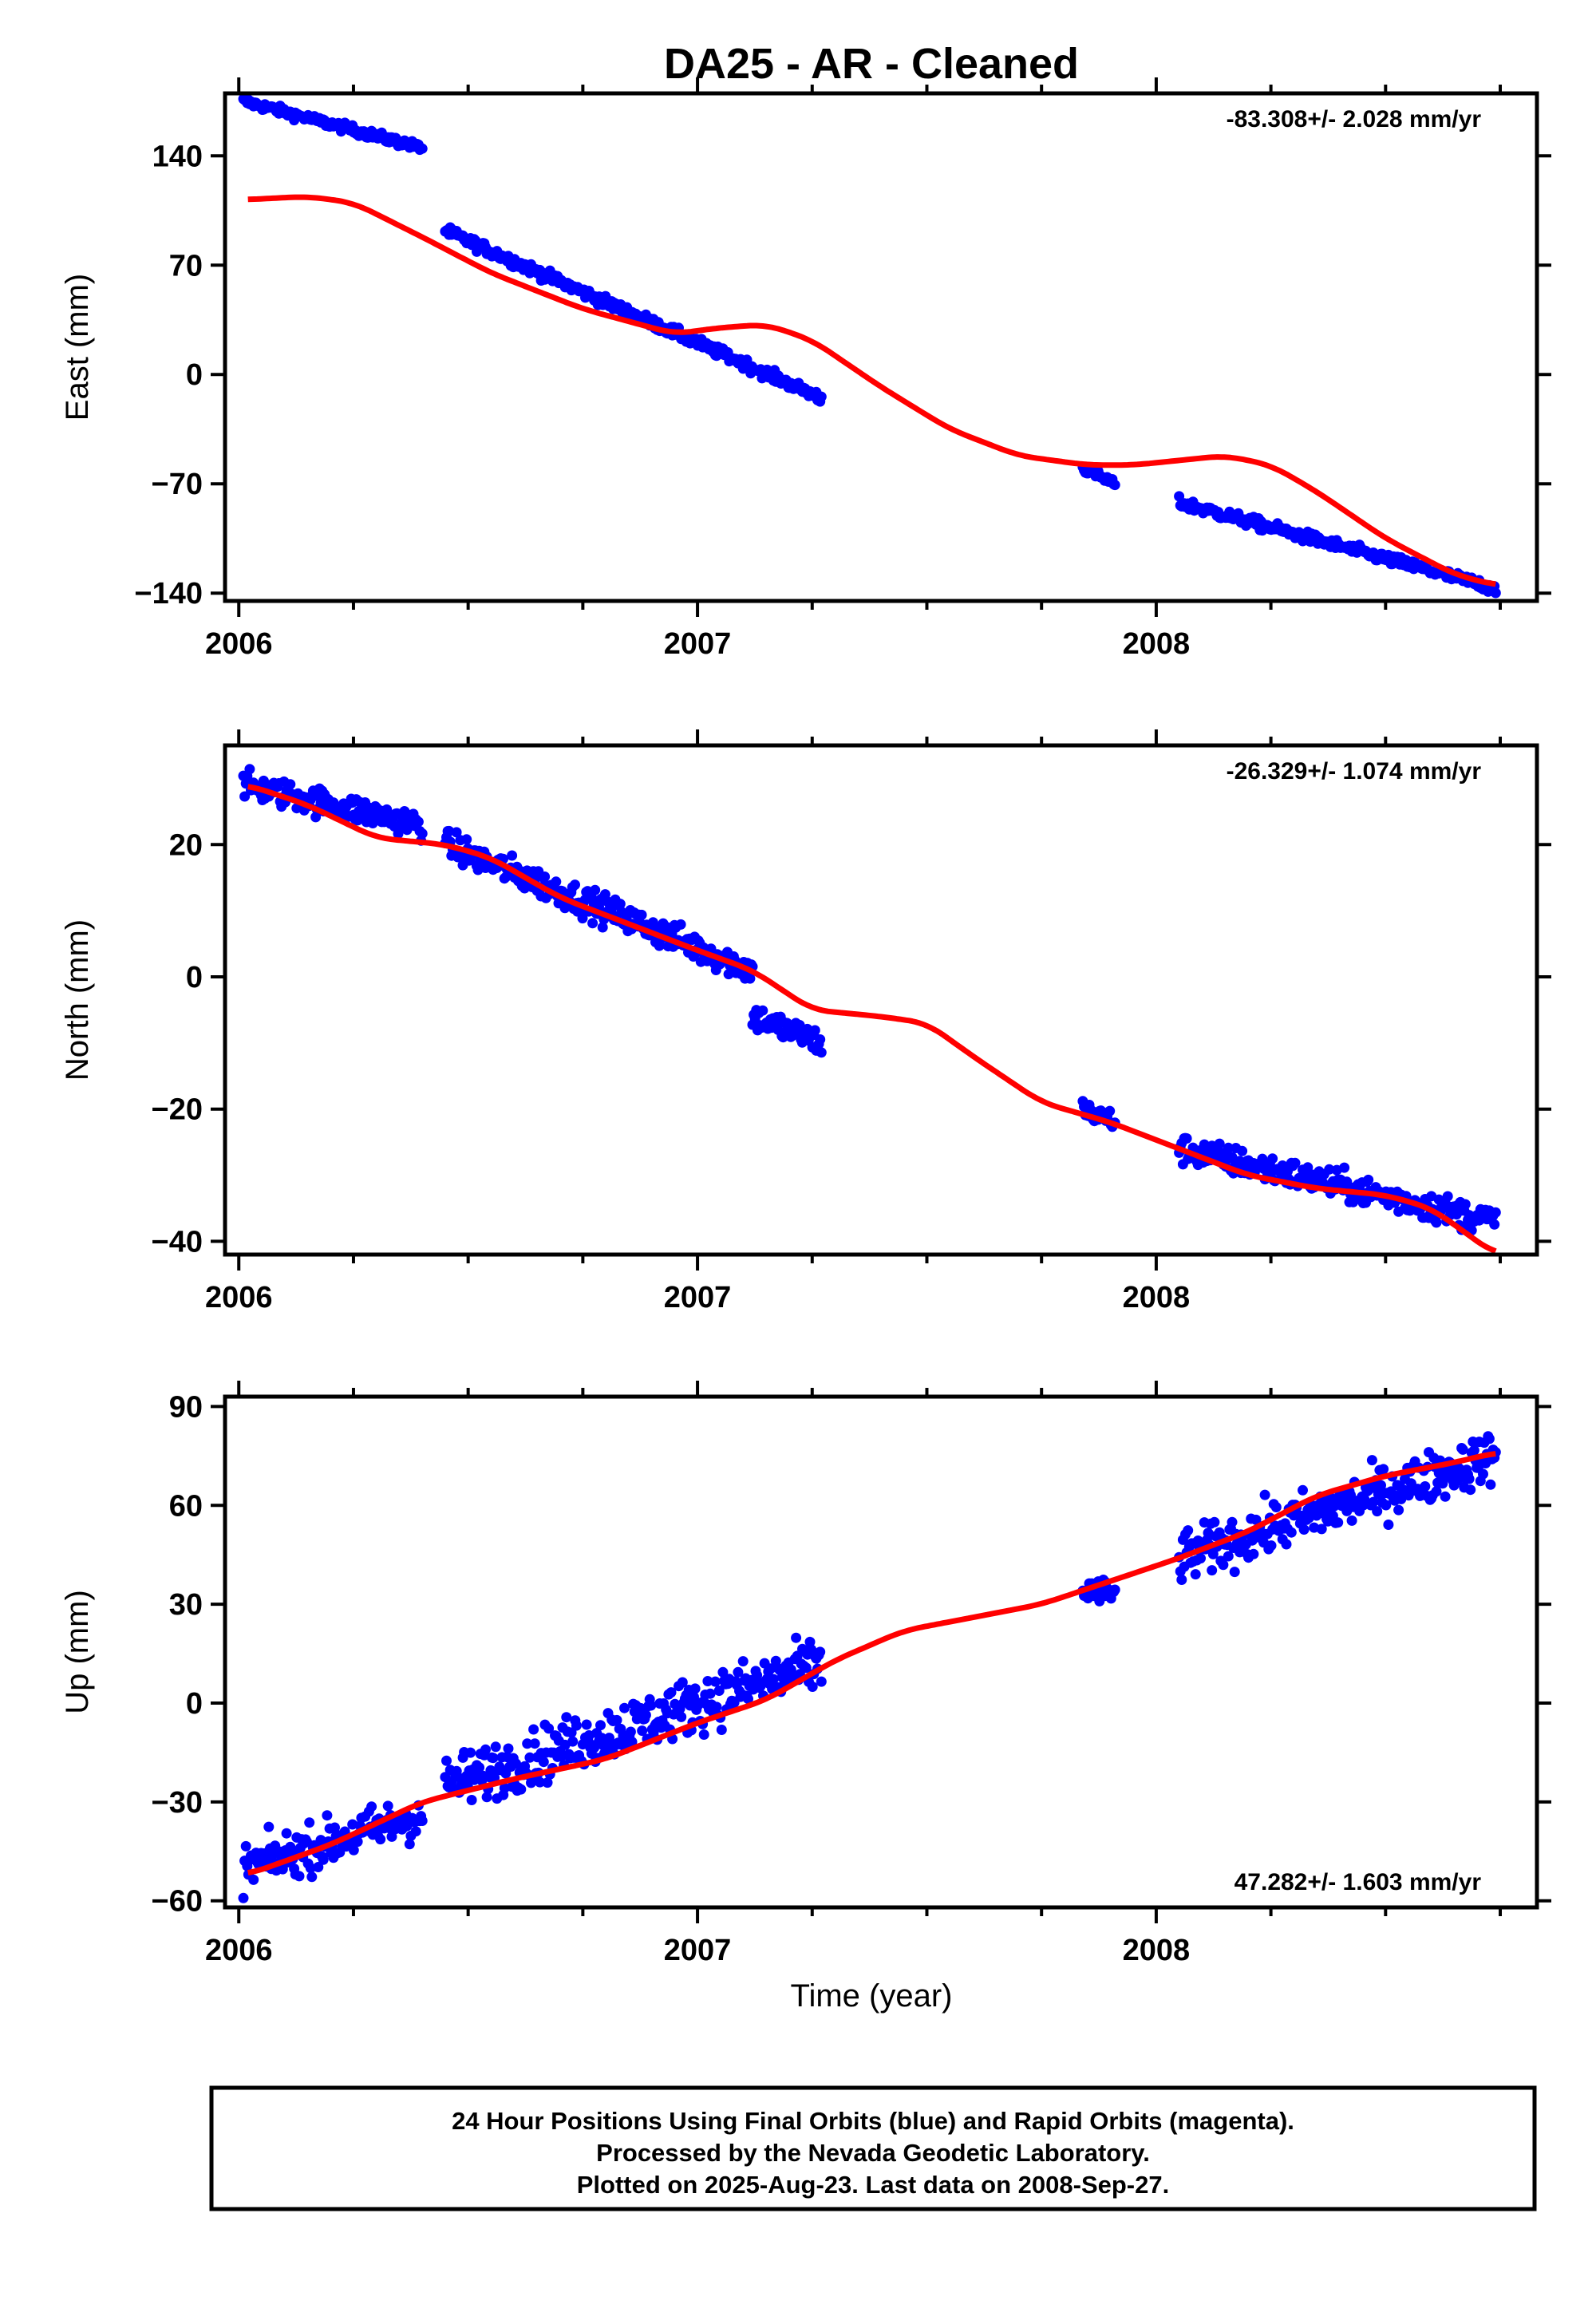 The image size is (1596, 2316). Describe the element at coordinates (177, 1242) in the screenshot. I see `y-tick-label: −40` at that location.